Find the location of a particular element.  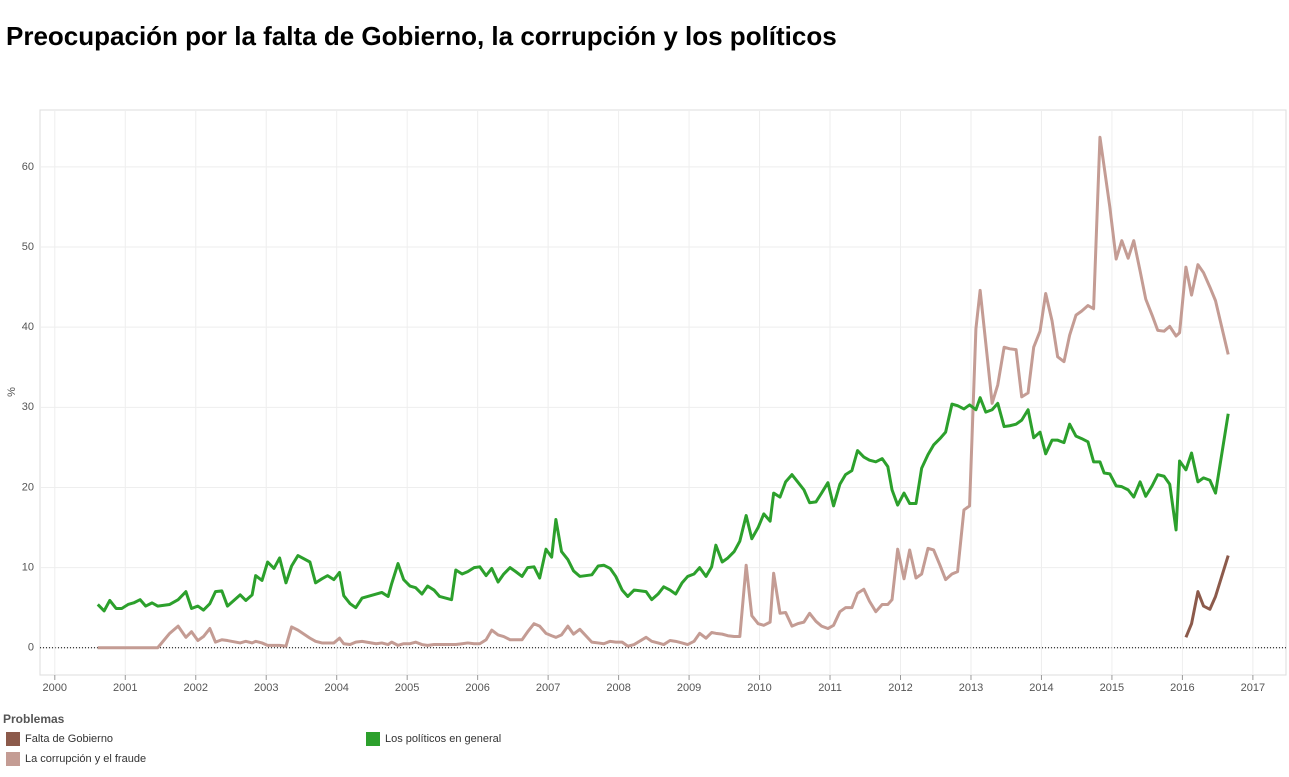

y-axis-label: % is located at coordinates (12, 392).